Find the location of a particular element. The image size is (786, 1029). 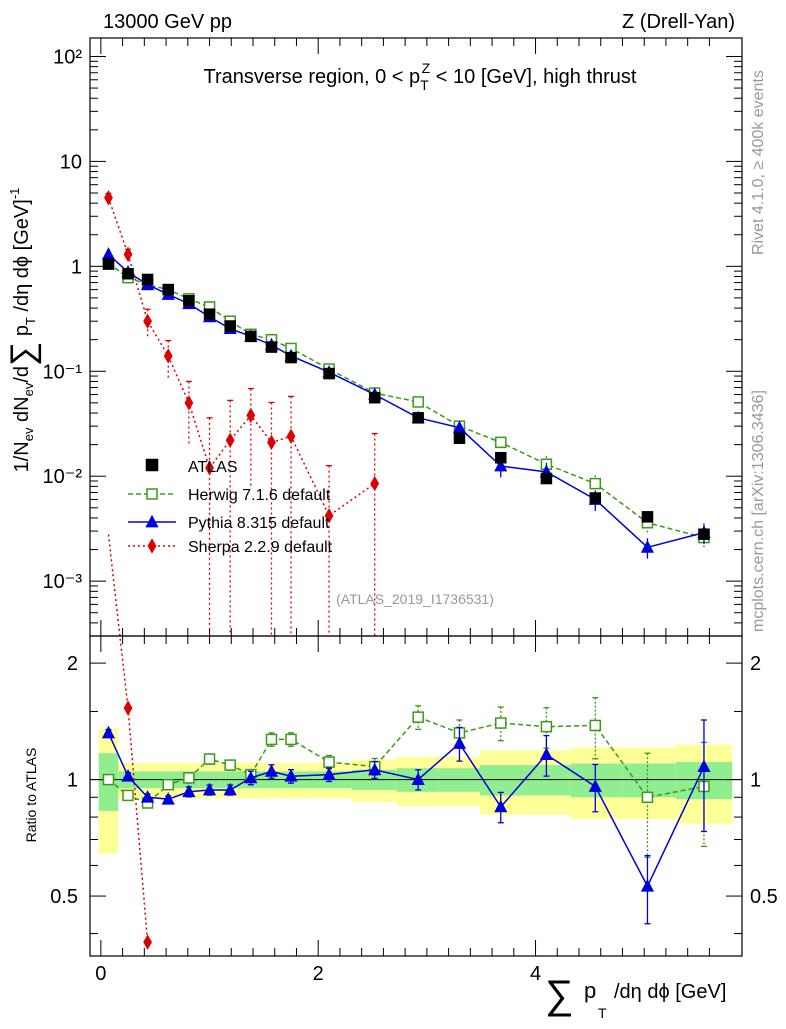

legend-pythia-marker is located at coordinates (152, 521).